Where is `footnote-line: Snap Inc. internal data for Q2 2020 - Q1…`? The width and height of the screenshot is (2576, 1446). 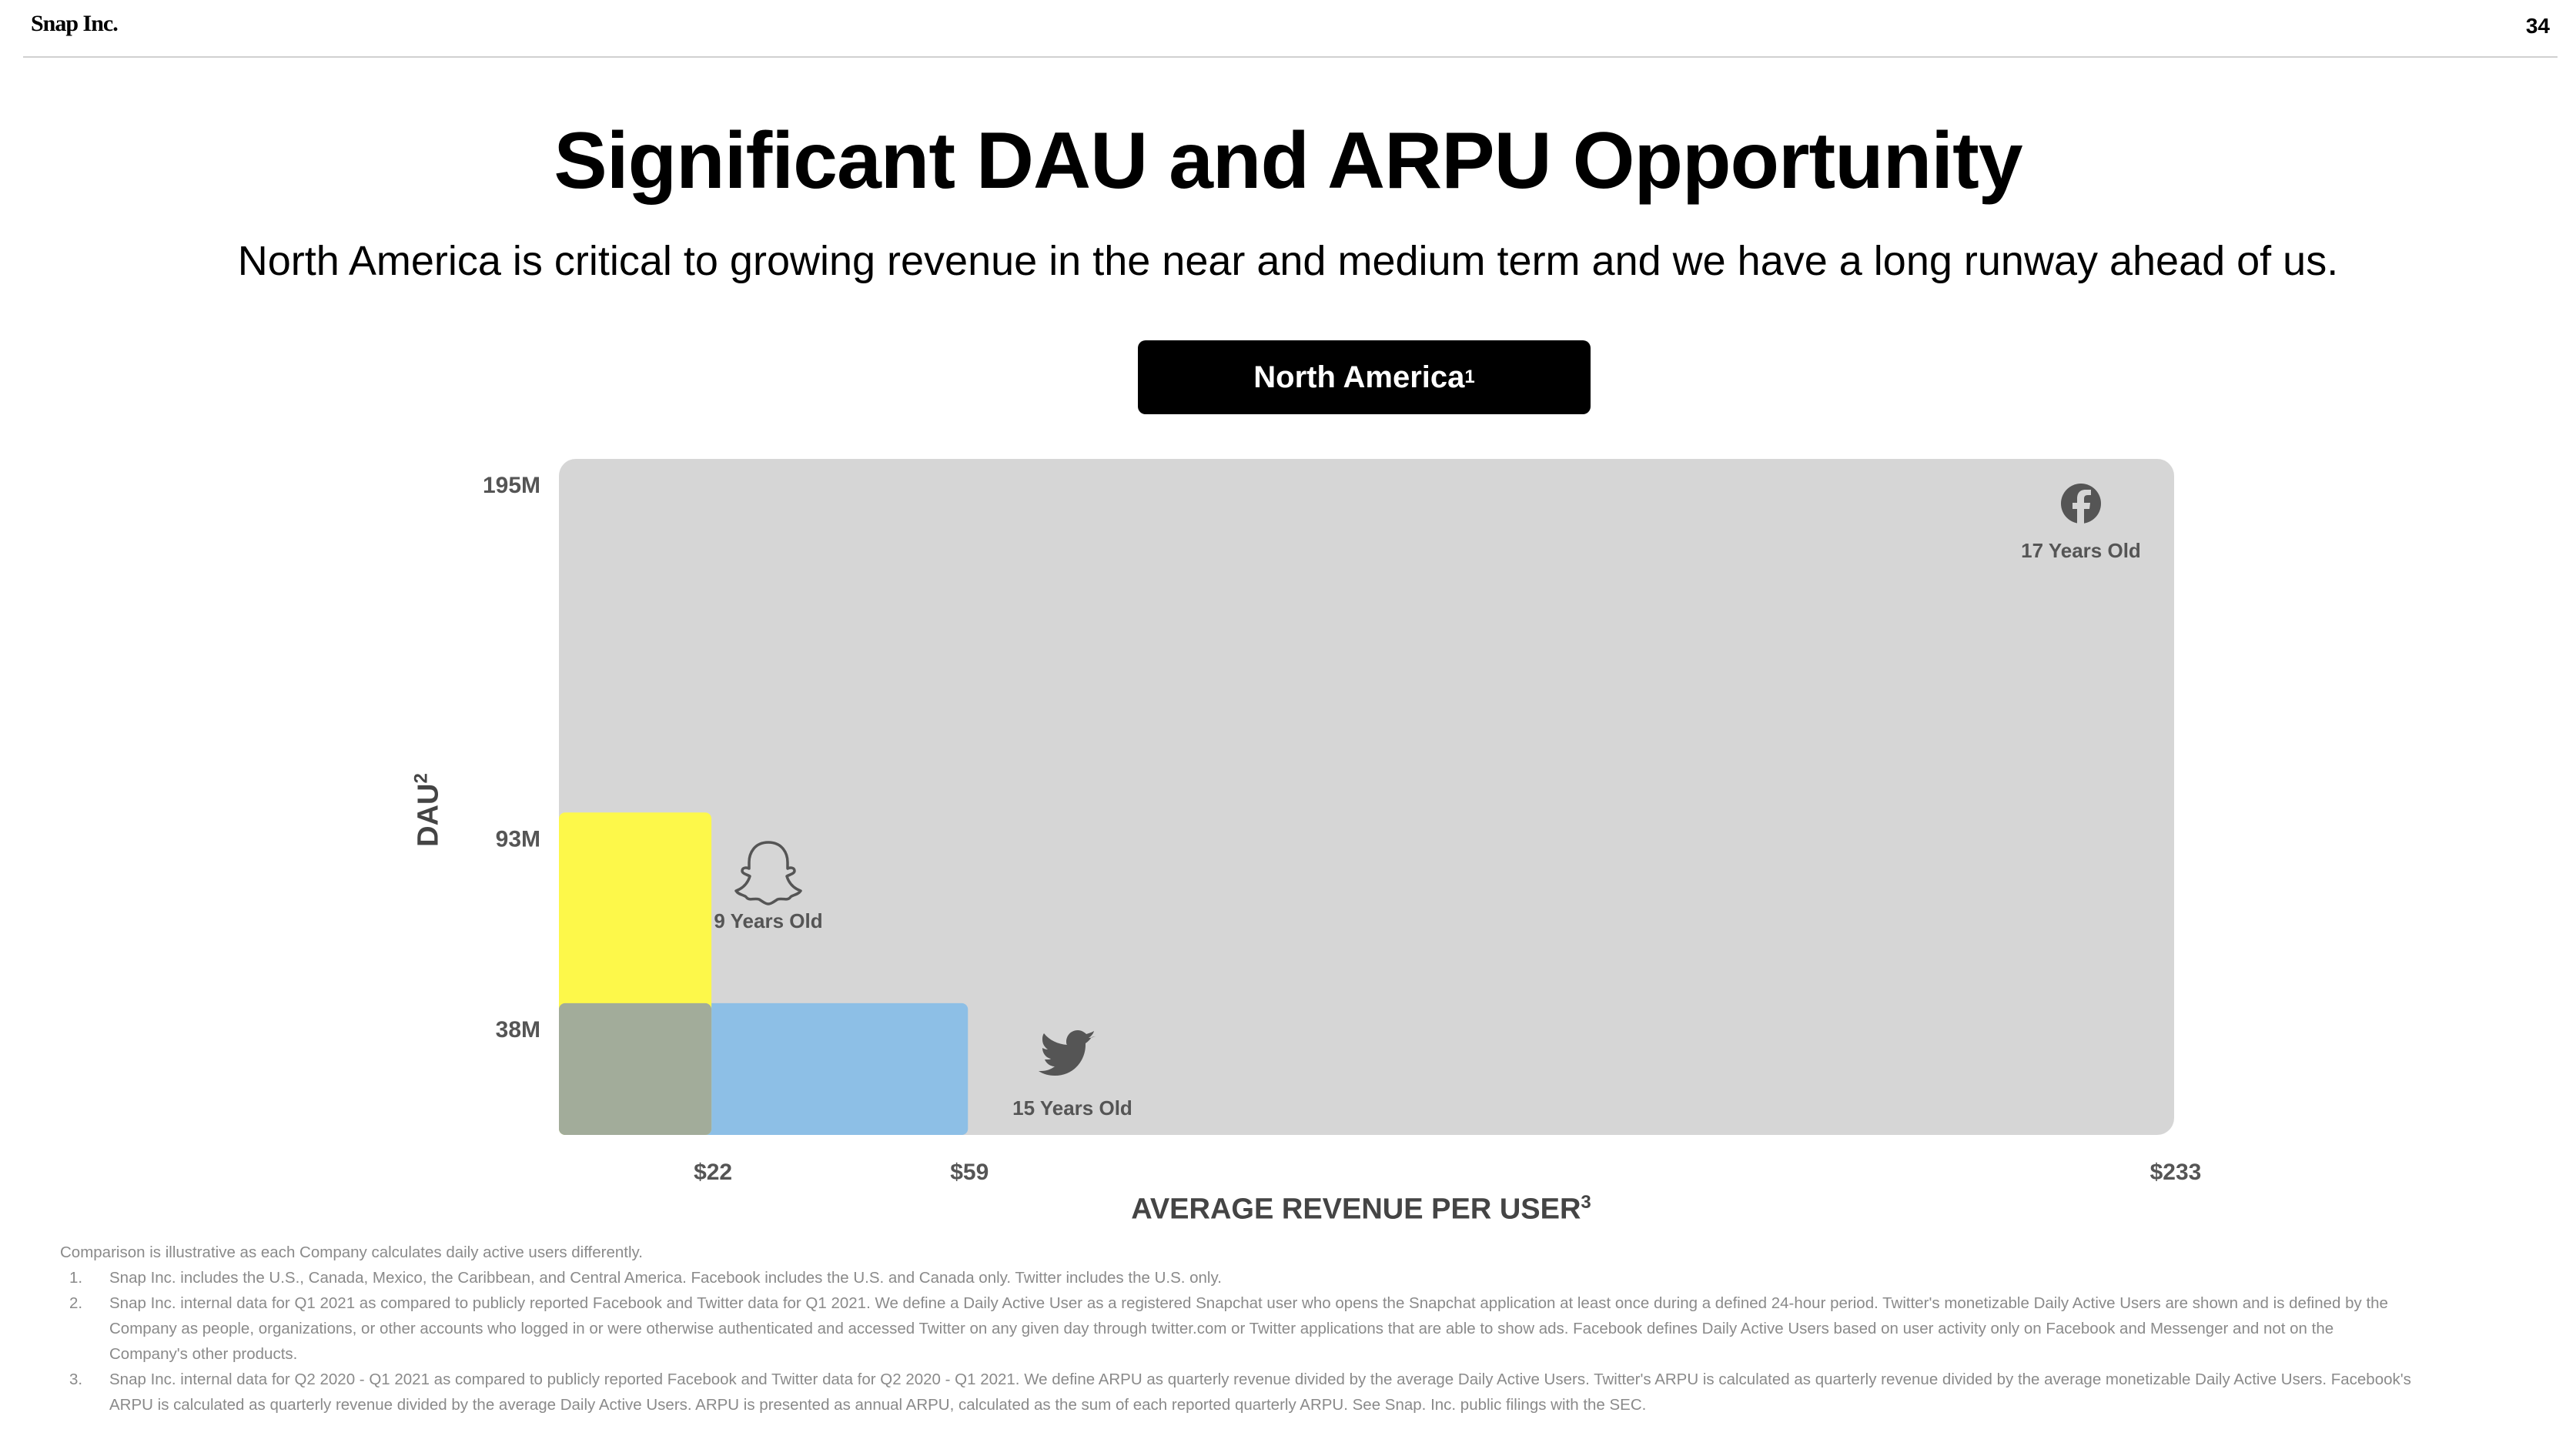 footnote-line: Snap Inc. internal data for Q2 2020 - Q1… is located at coordinates (1150, 1379).